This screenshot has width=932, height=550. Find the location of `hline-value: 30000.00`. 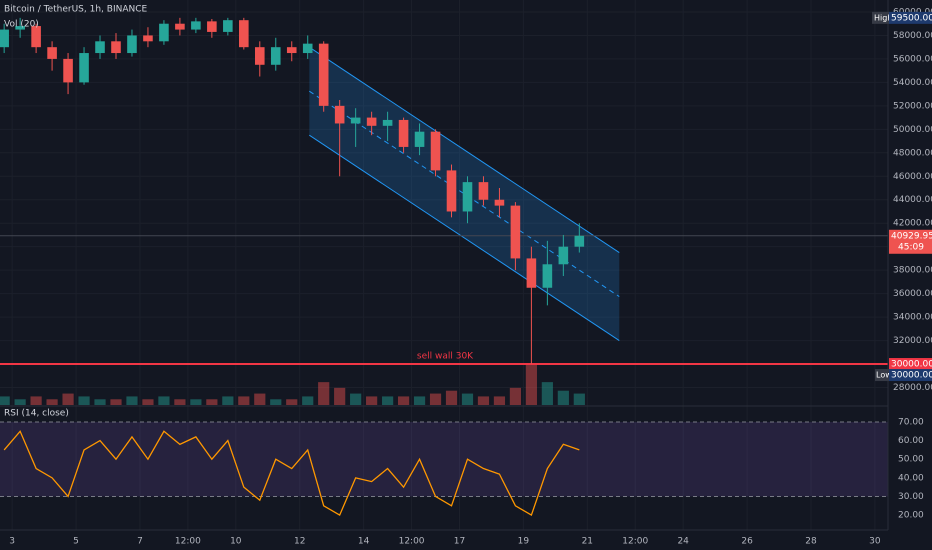

hline-value: 30000.00 is located at coordinates (911, 365).